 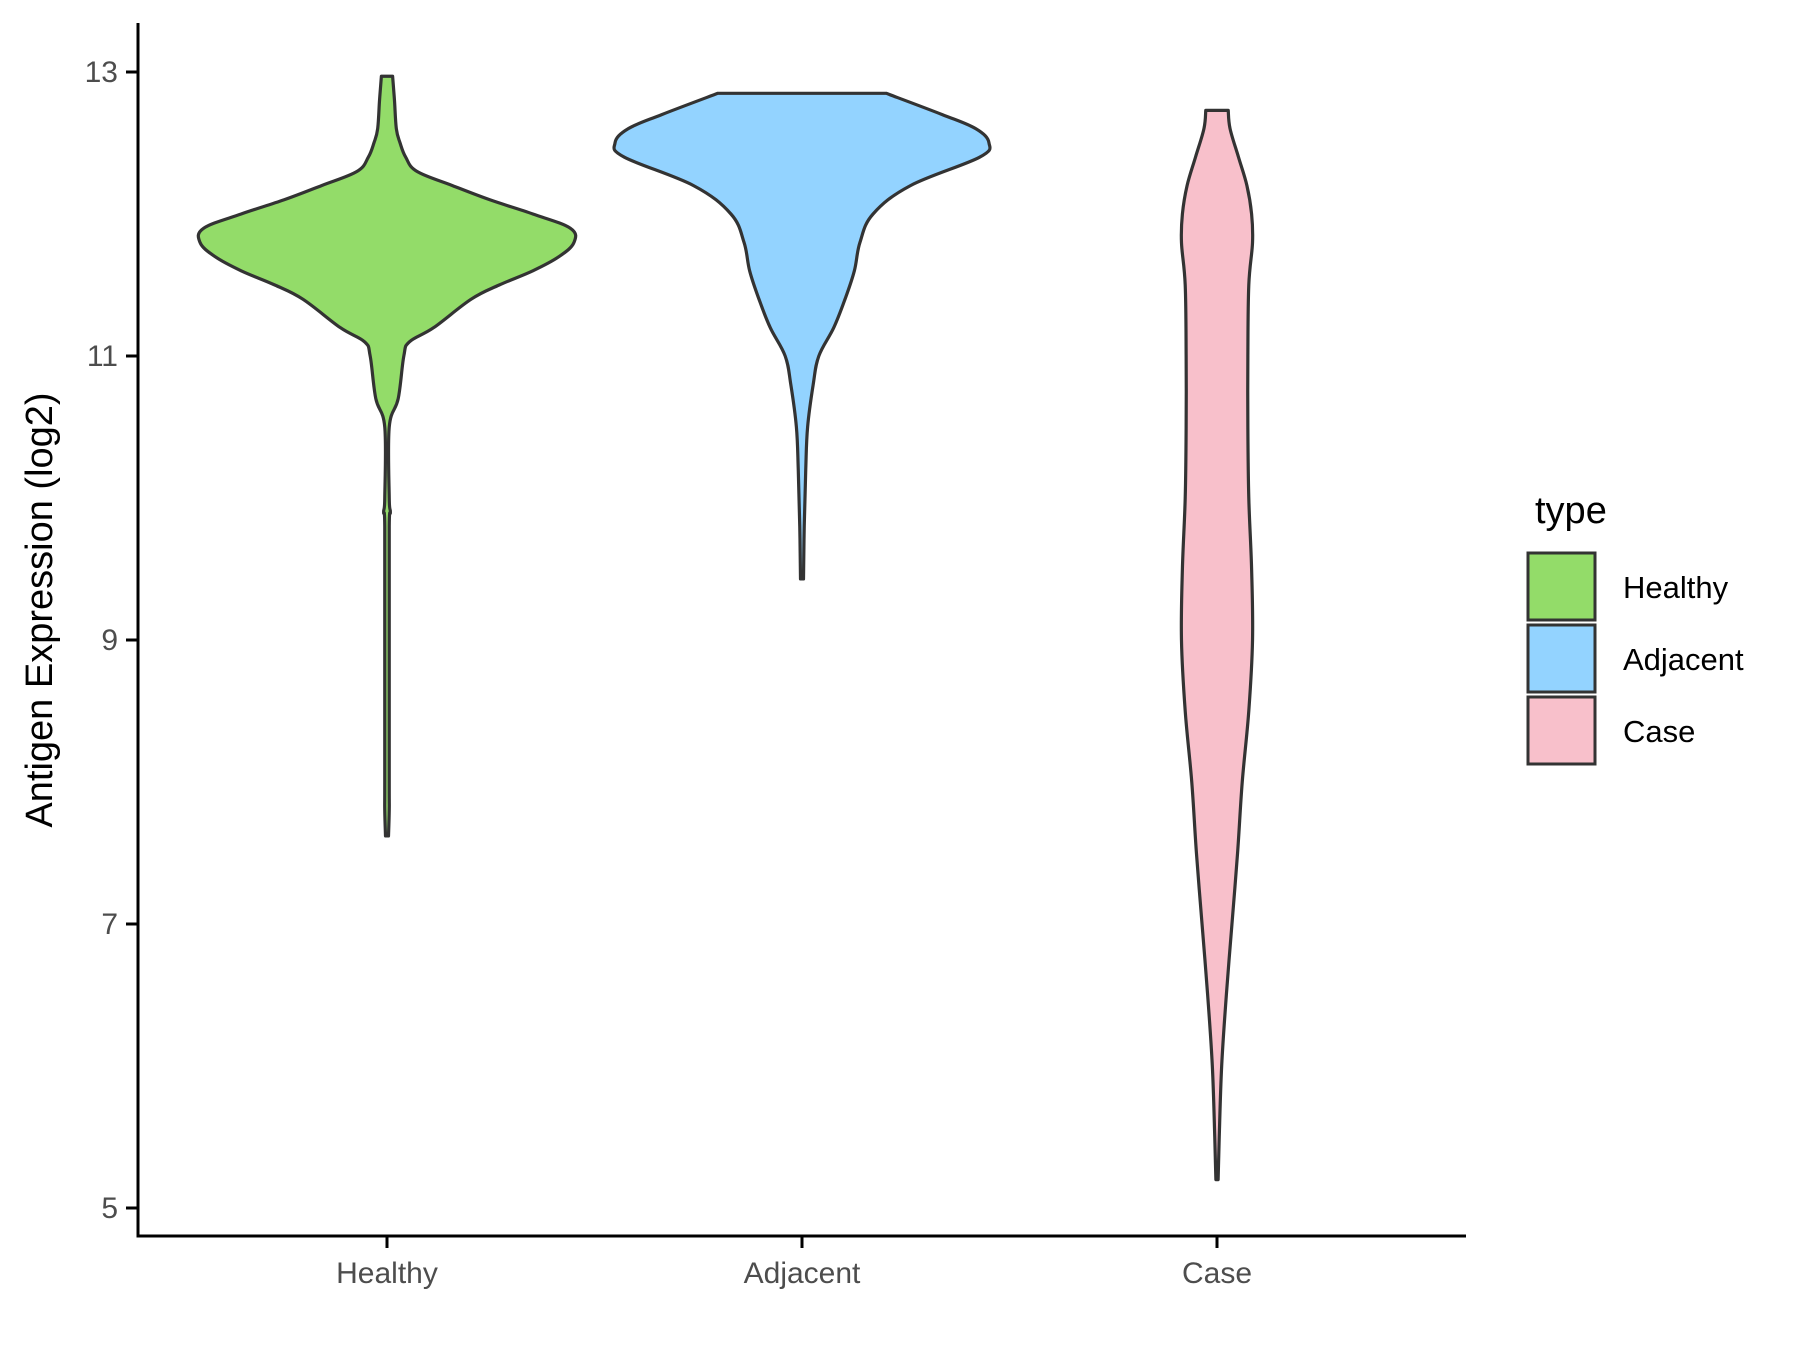 I want to click on x-axis-ticks: Healthy Adjacent Case, so click(x=794, y=1263).